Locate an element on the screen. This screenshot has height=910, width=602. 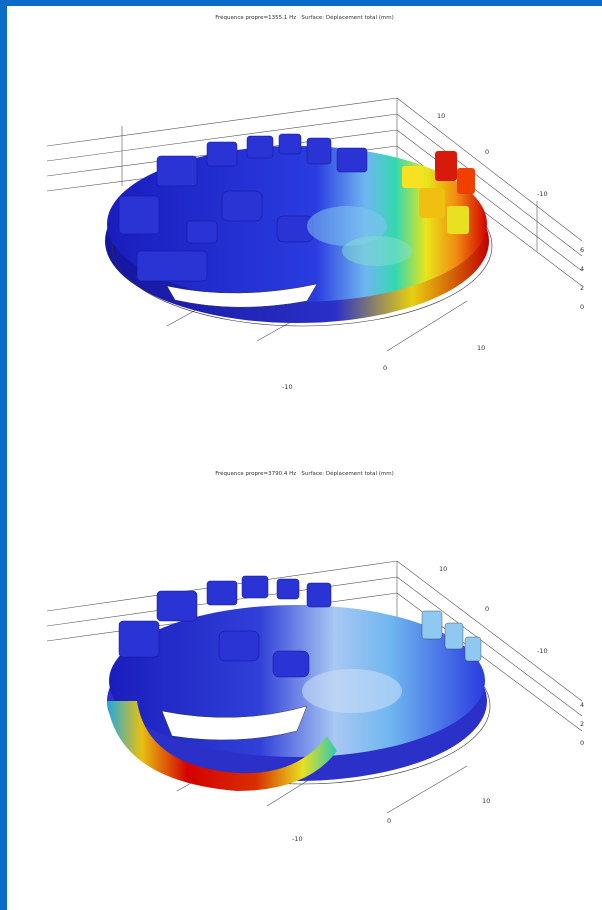
plot1-tick-x2: 0 is located at coordinates (385, 368).